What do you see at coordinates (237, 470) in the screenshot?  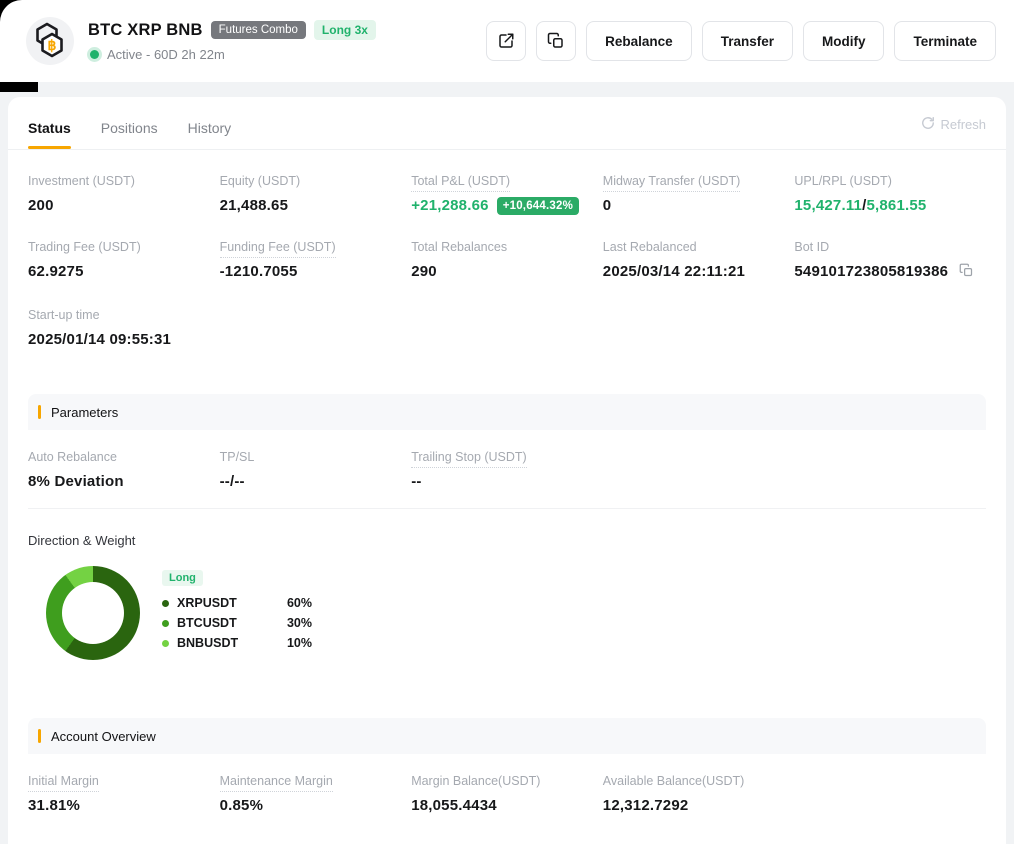 I see `param-tp-sl: TP/SL --/--` at bounding box center [237, 470].